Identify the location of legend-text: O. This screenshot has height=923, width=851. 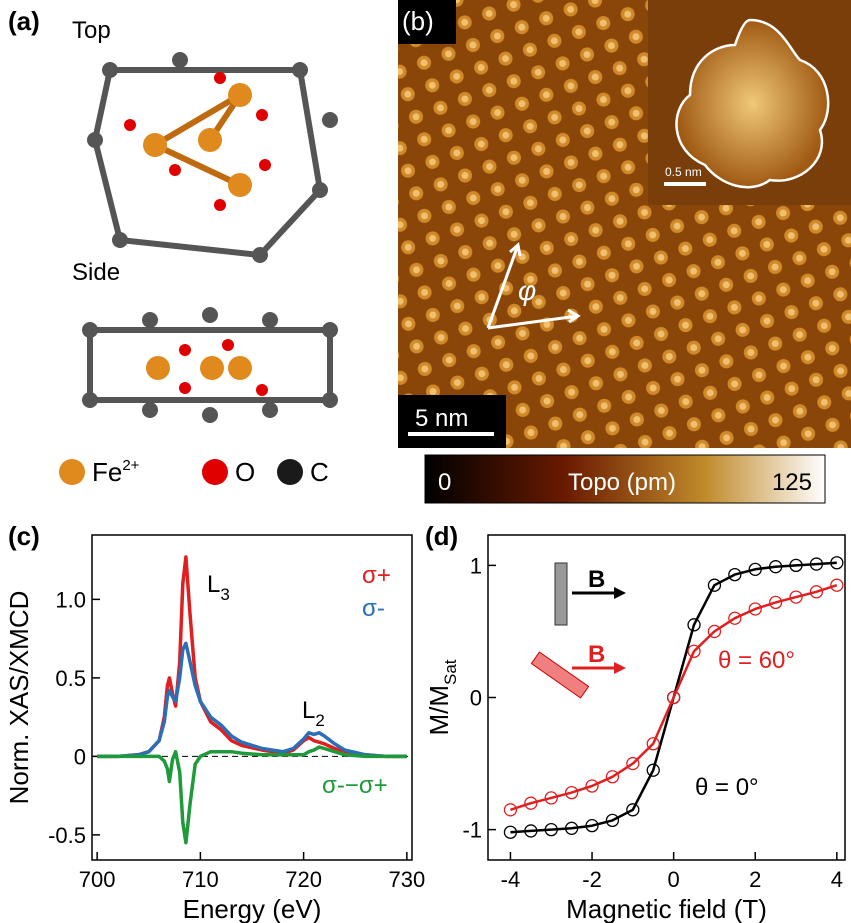
(245, 472).